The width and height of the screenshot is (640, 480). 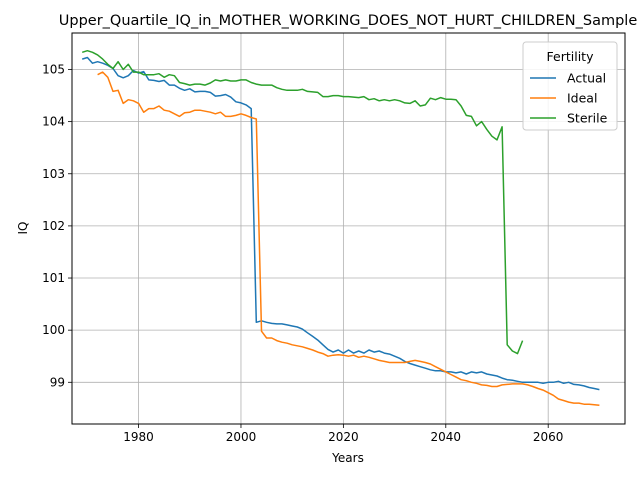 I want to click on y-axis-label: IQ, so click(x=23, y=228).